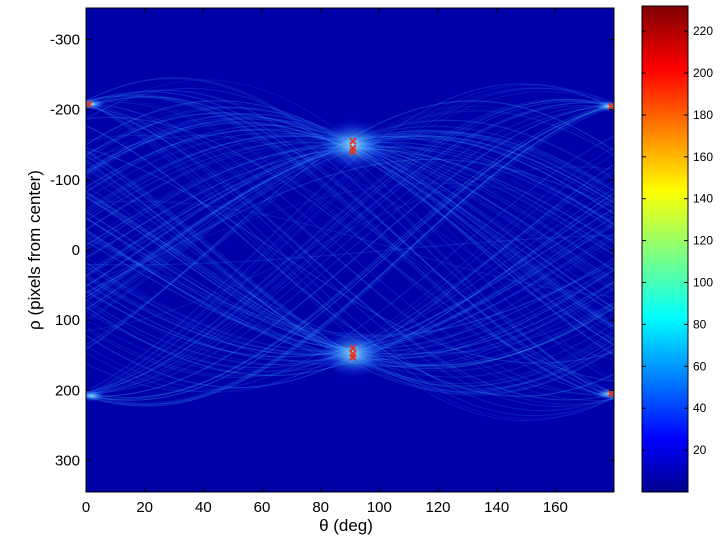  I want to click on y-tick-label: 300, so click(67, 460).